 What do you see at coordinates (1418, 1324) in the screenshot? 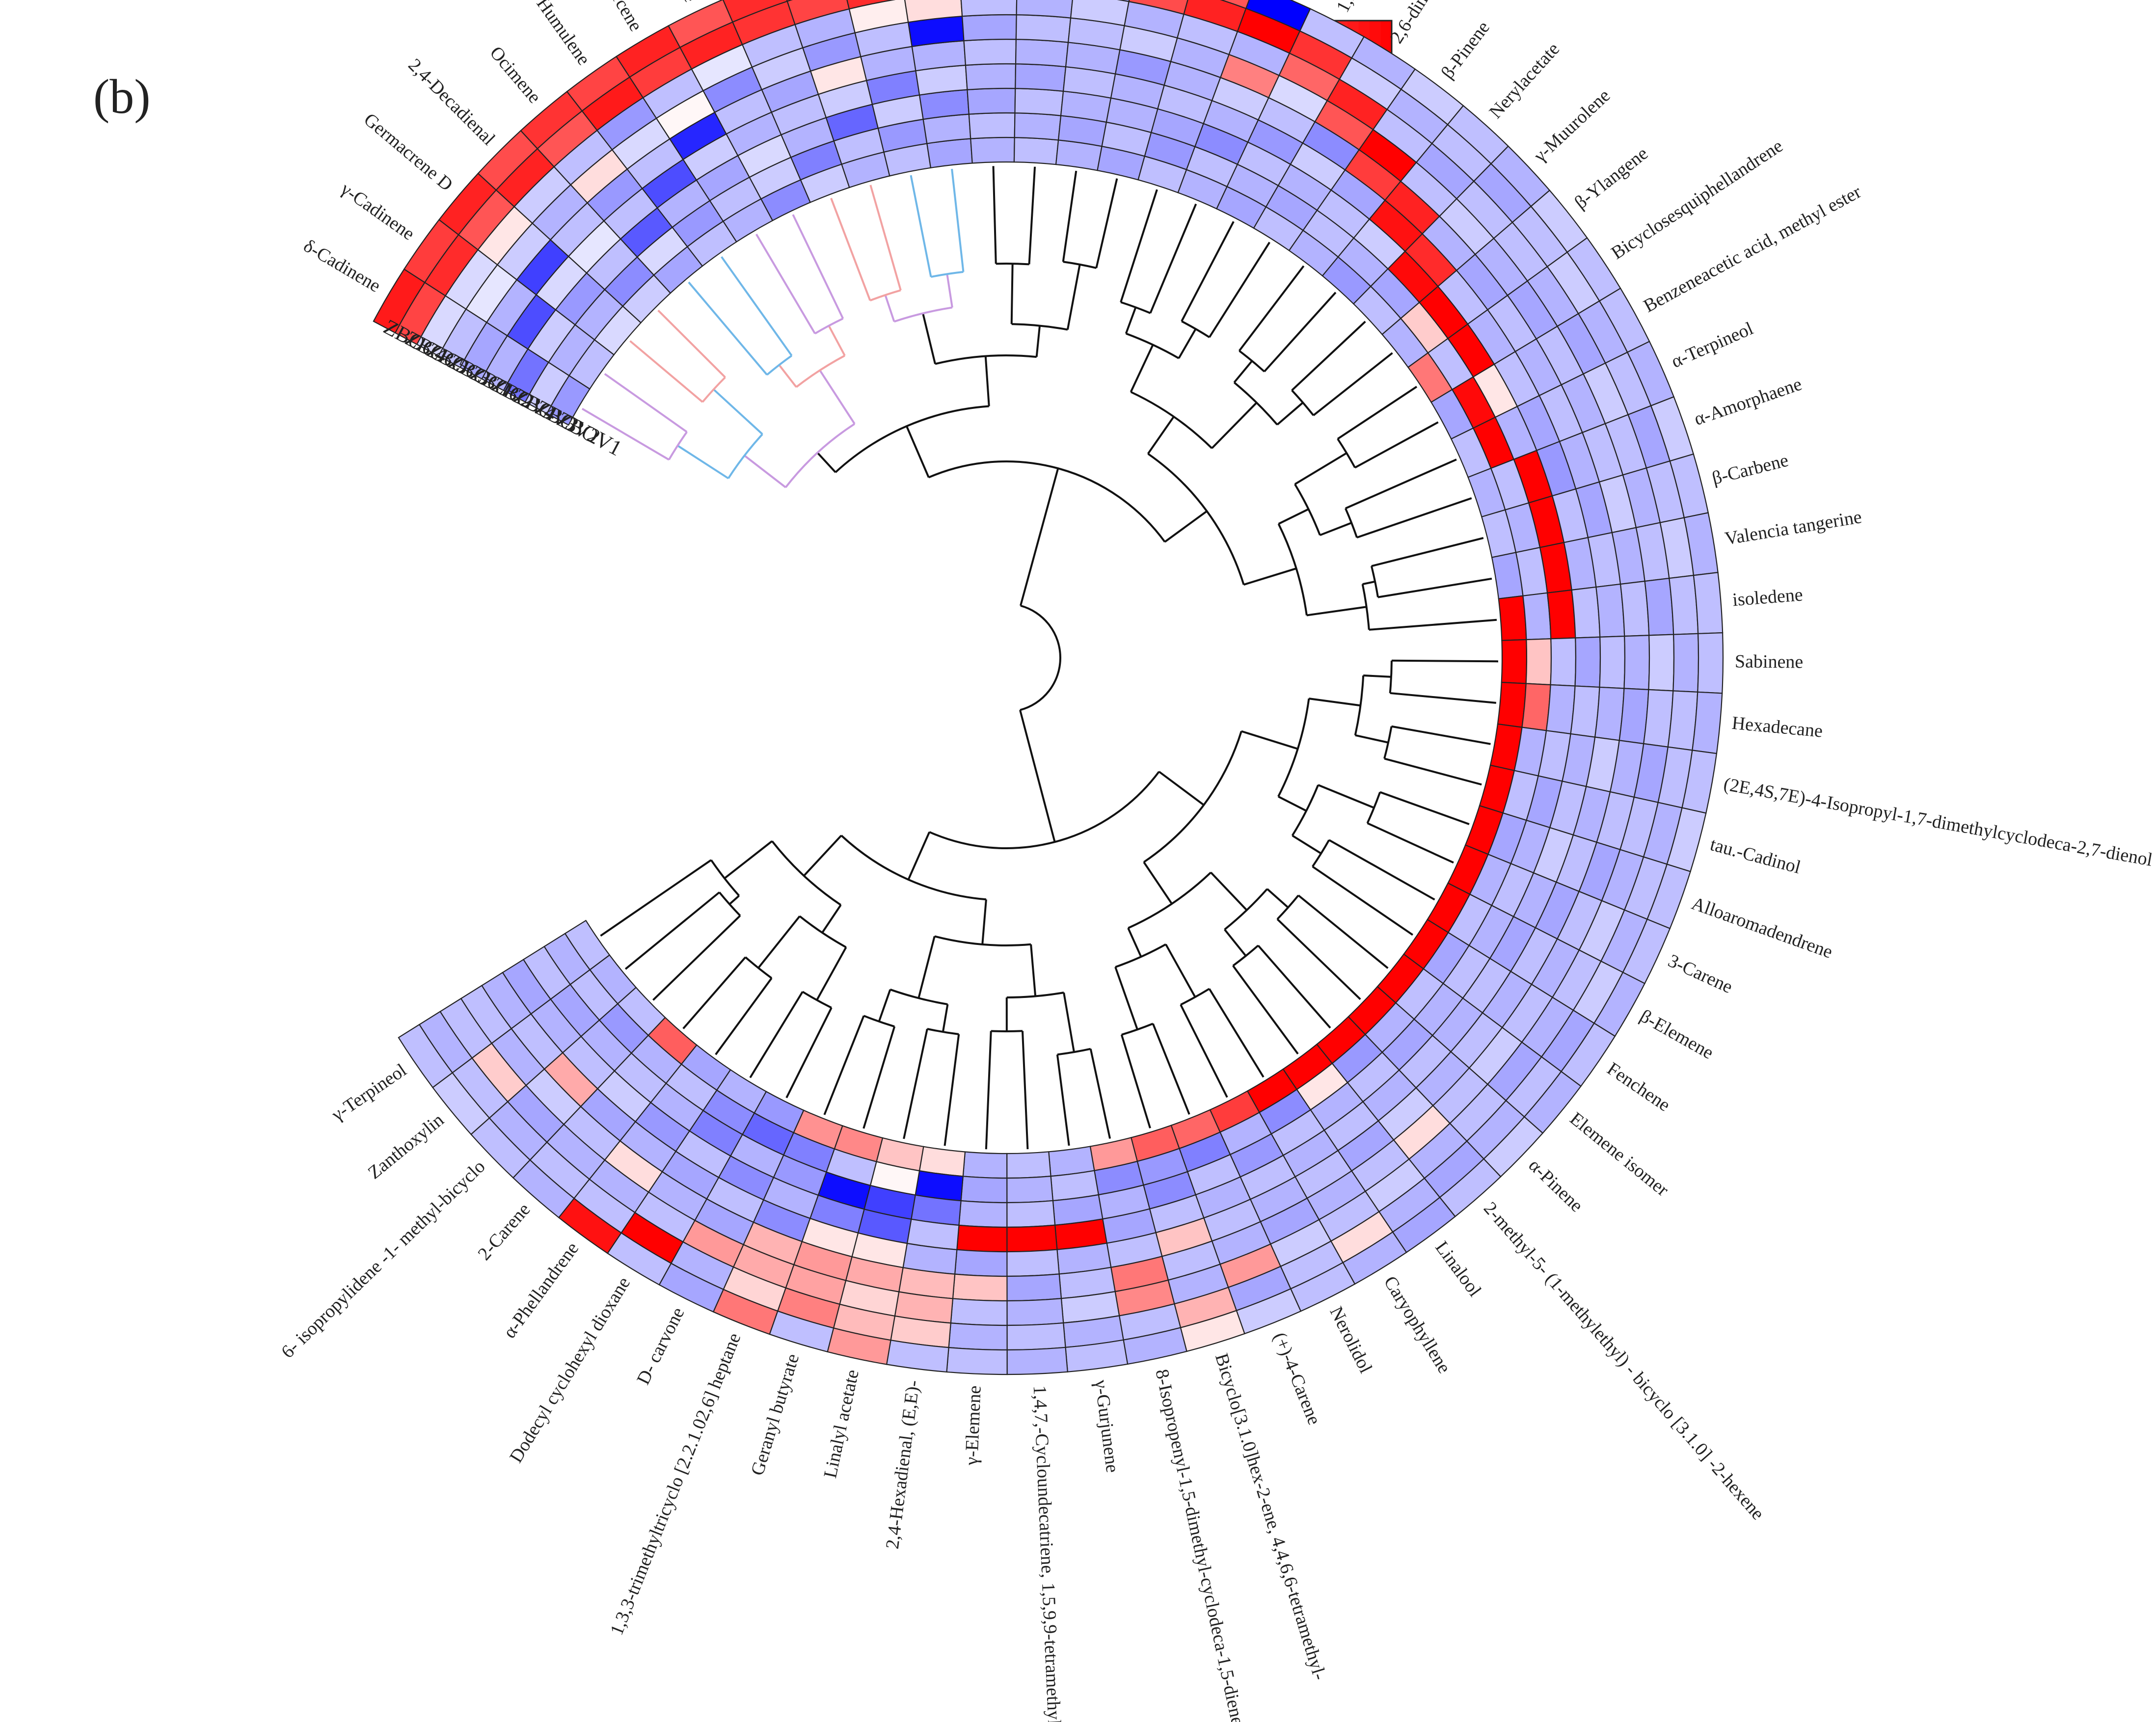
I see `compound-label: Caryophyllene` at bounding box center [1418, 1324].